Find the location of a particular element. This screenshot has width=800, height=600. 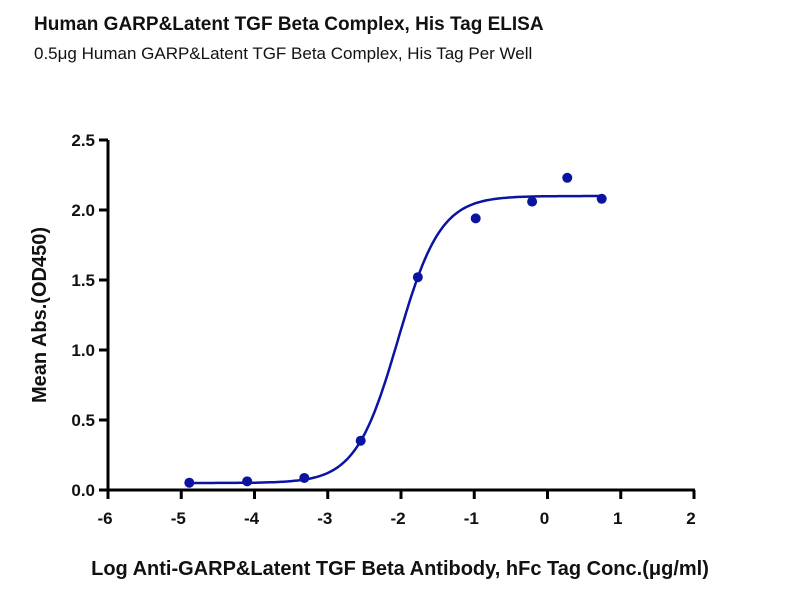

x-tick-label: -2 is located at coordinates (397, 518).